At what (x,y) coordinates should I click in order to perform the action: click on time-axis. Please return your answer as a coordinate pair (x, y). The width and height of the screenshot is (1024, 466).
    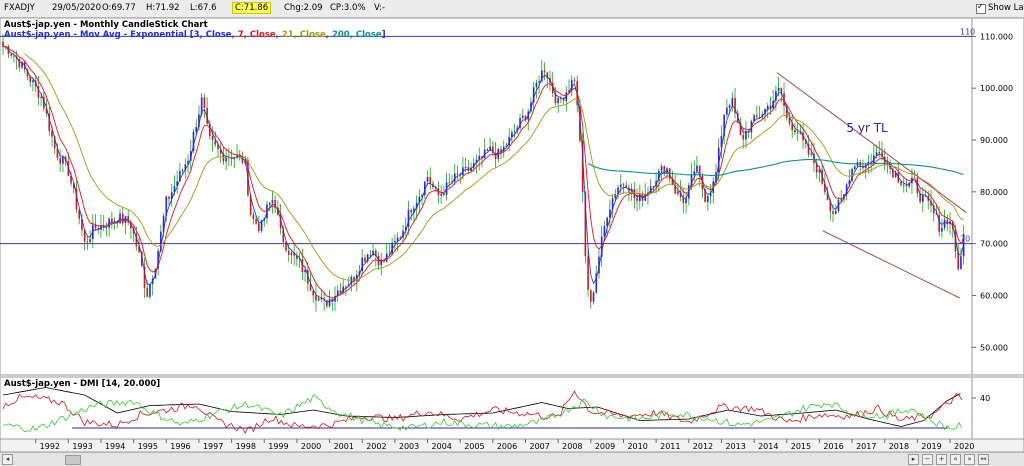
    Looking at the image, I should click on (512, 445).